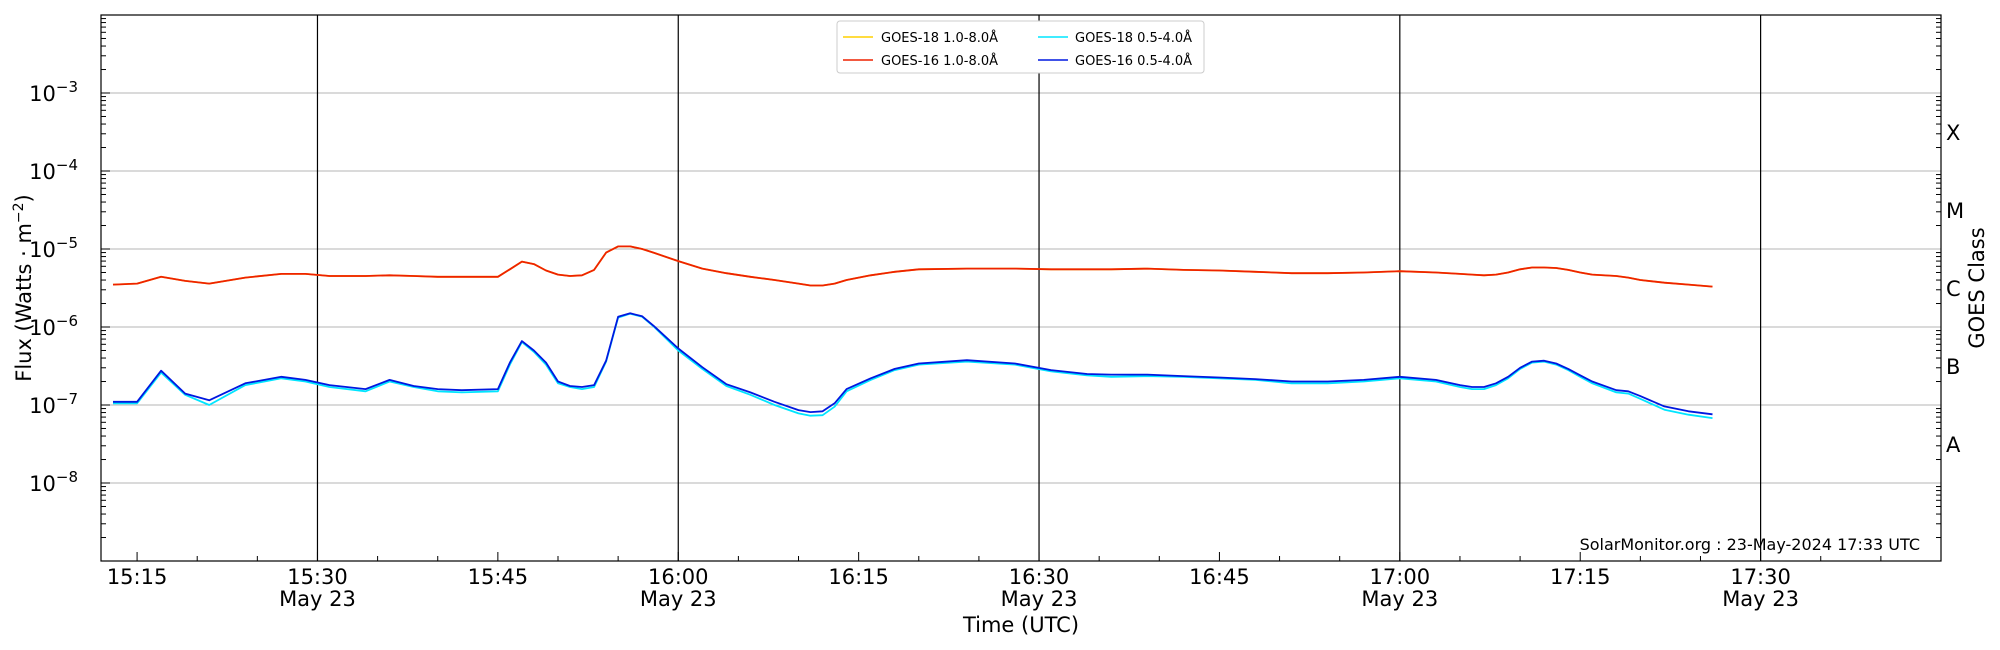 The image size is (2000, 650). I want to click on x-tick-label: 16:30, so click(1039, 577).